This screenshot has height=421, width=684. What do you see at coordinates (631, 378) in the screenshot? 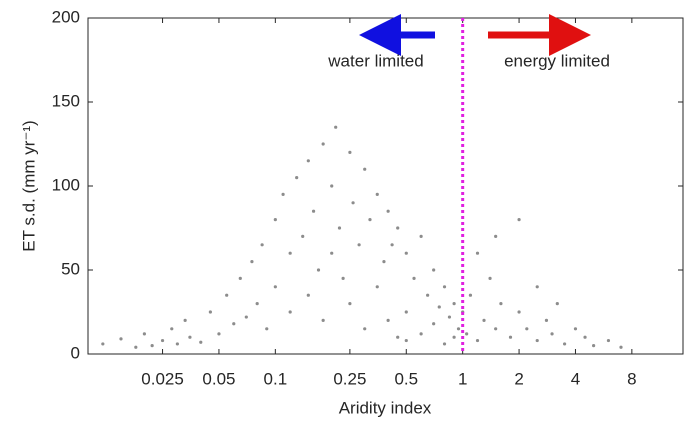
I see `x-tick-label: 8` at bounding box center [631, 378].